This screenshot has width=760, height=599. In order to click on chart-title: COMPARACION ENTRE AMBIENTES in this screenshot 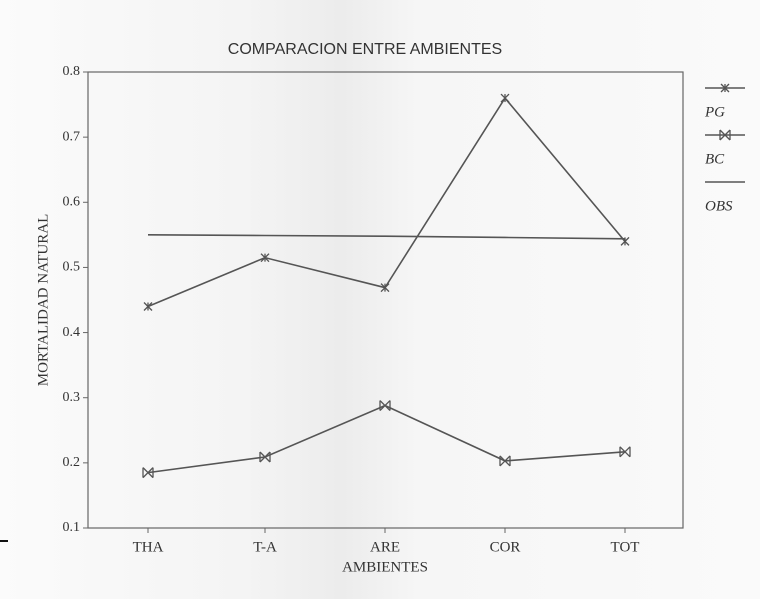, I will do `click(365, 49)`.